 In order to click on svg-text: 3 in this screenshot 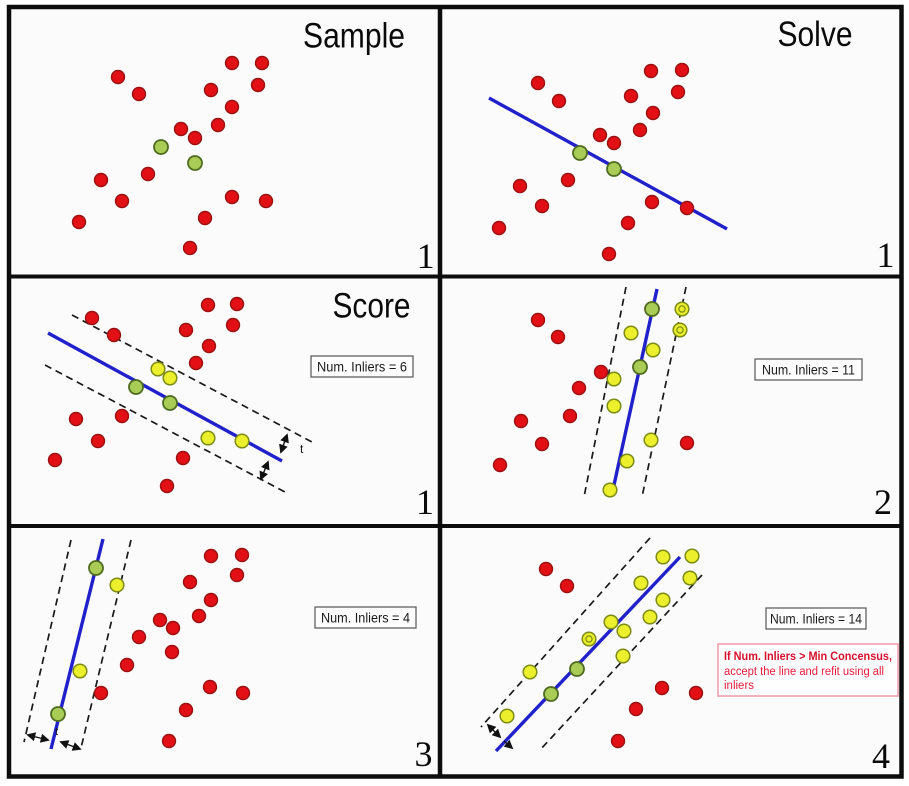, I will do `click(424, 754)`.